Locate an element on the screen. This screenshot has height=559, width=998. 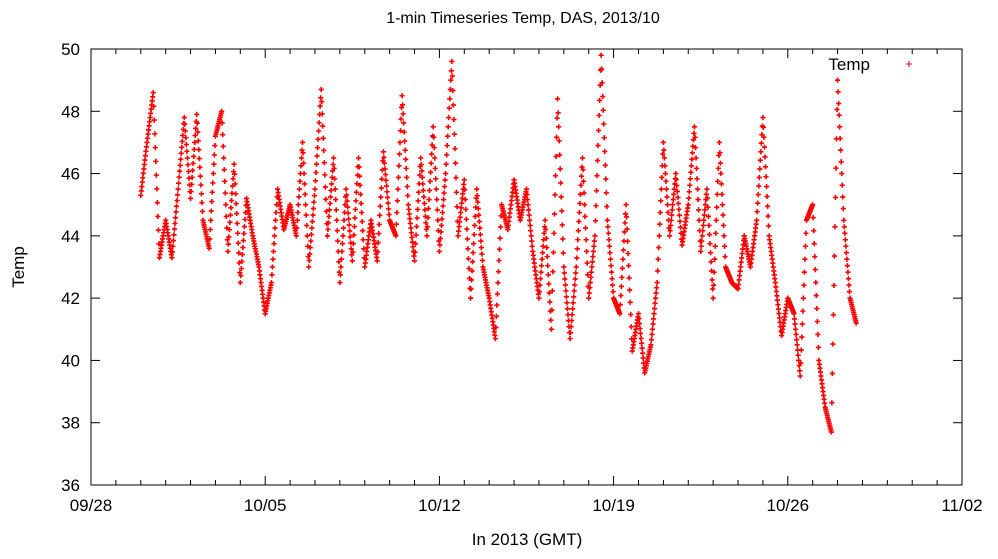
y-tick-label: 48 is located at coordinates (70, 111).